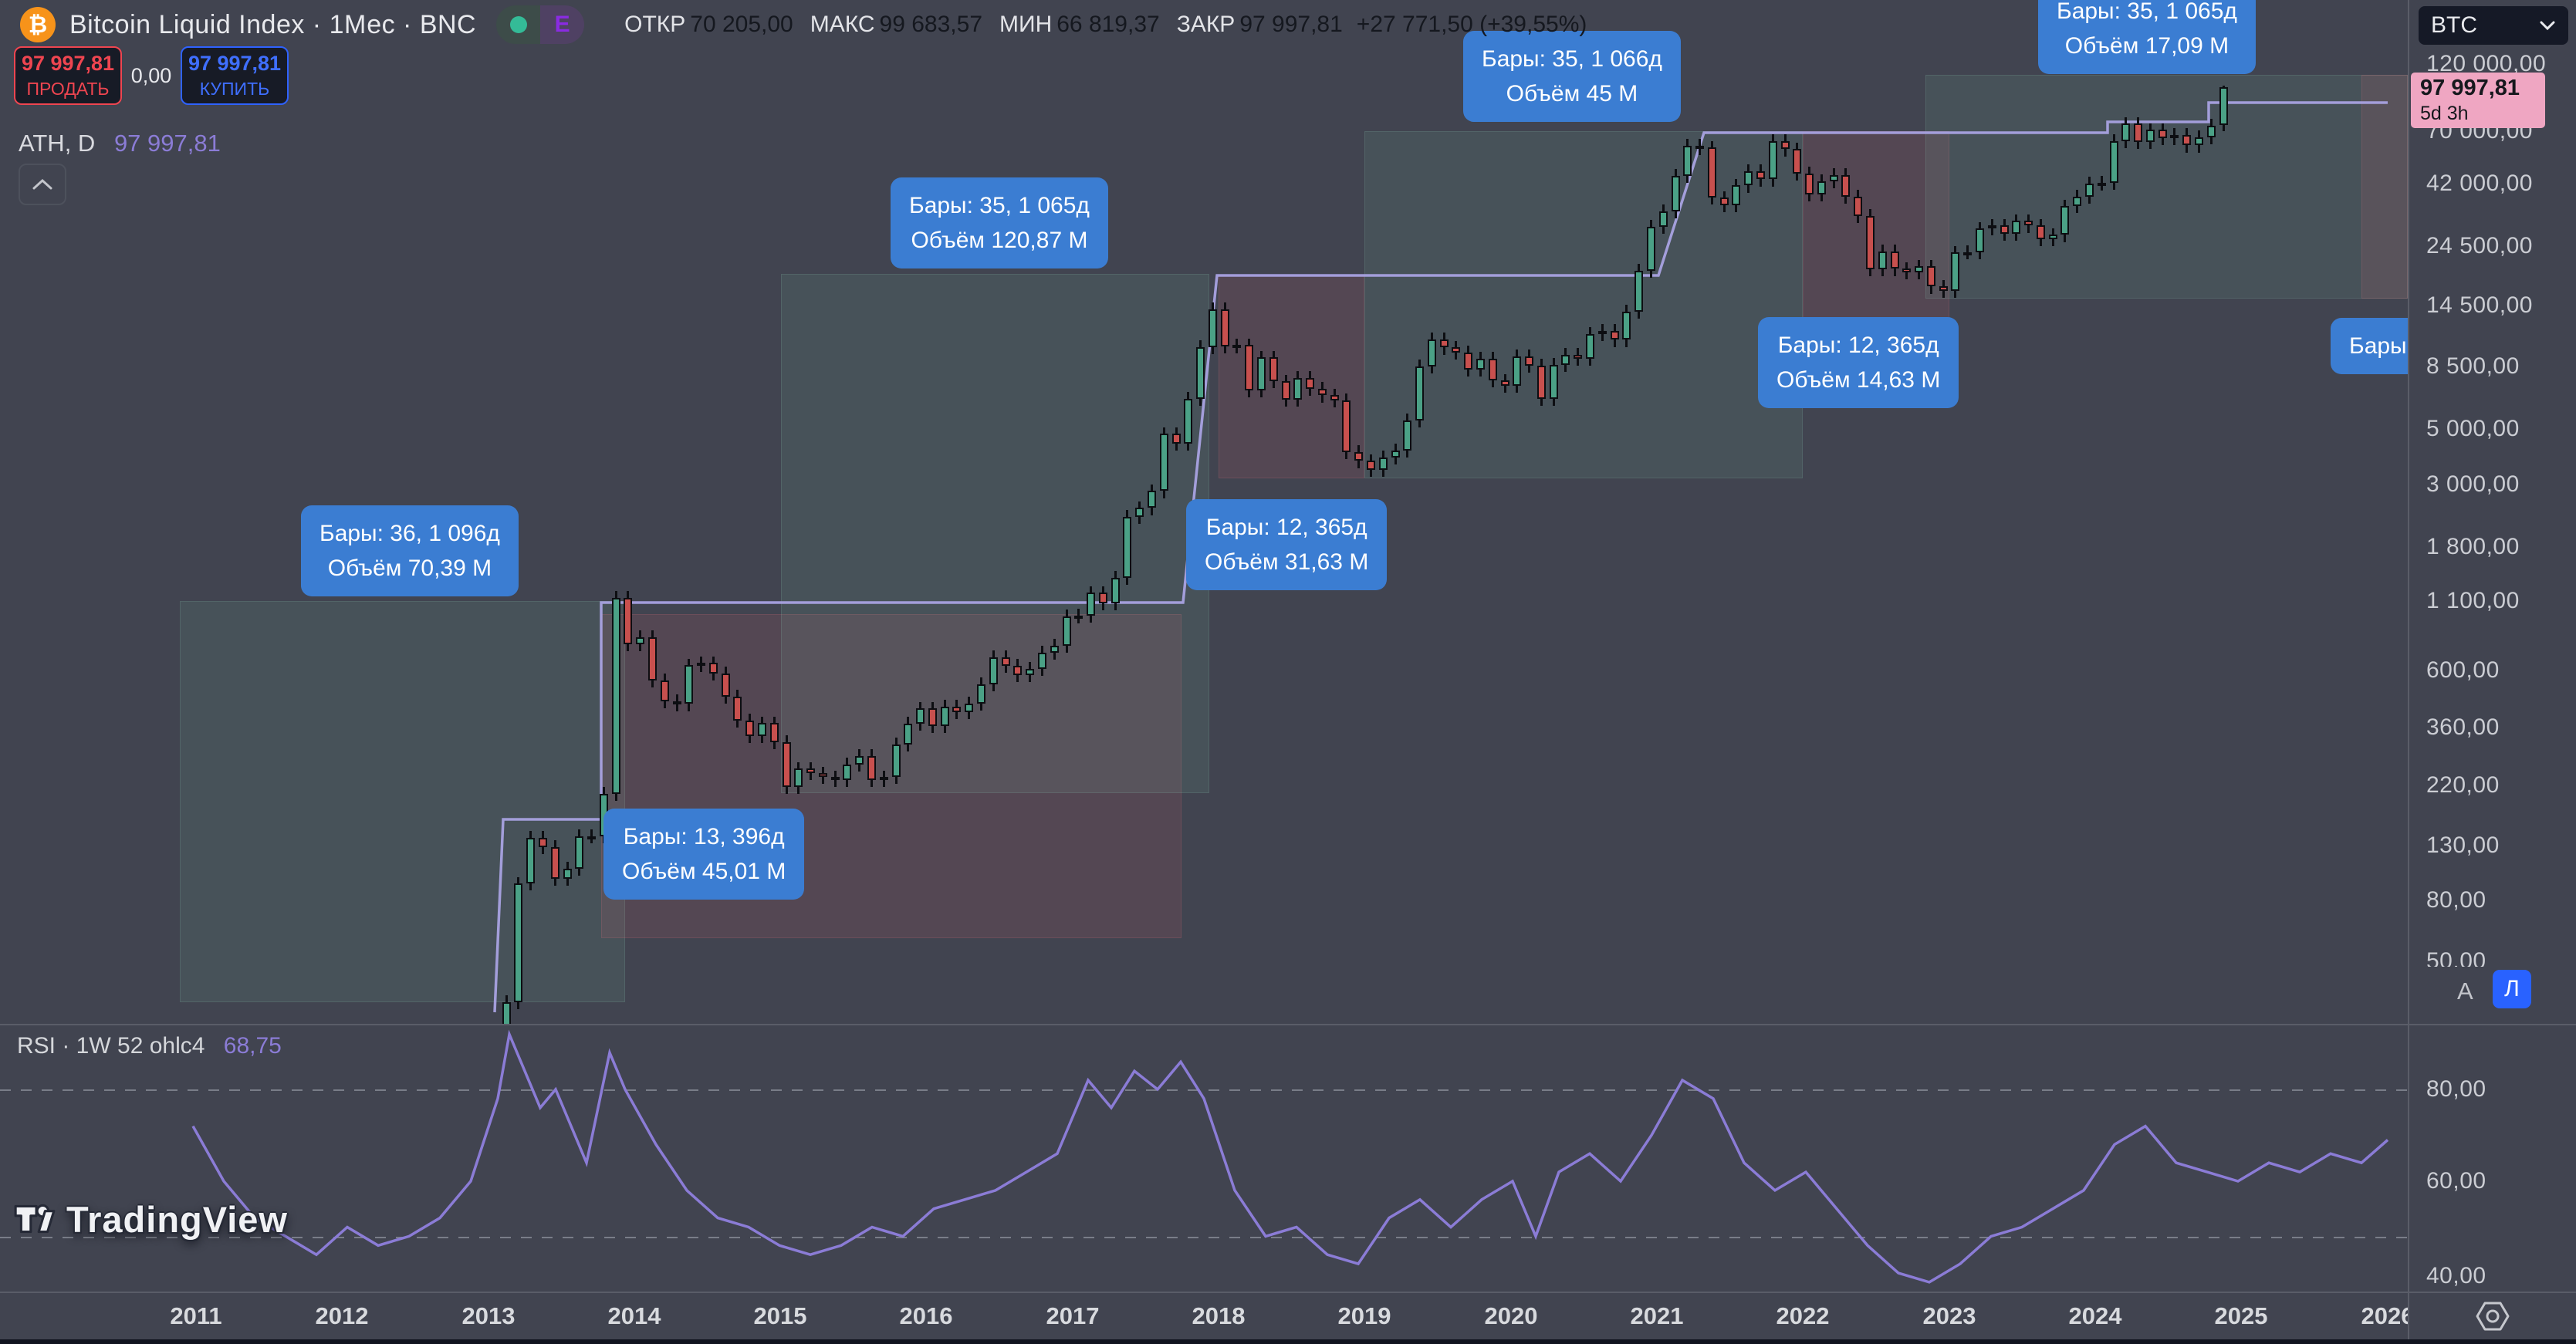 The width and height of the screenshot is (2576, 1344). What do you see at coordinates (151, 75) in the screenshot?
I see `trade-buttons-row: 97 997,81 ПРОДАТЬ 0,00 97 997,81 КУПИТЬ` at bounding box center [151, 75].